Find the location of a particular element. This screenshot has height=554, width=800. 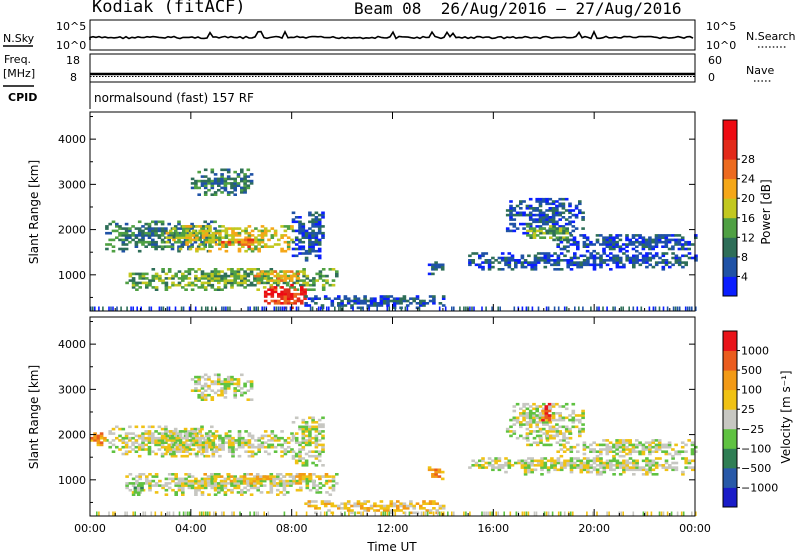

time-axis-label: Time UT is located at coordinates (391, 547).